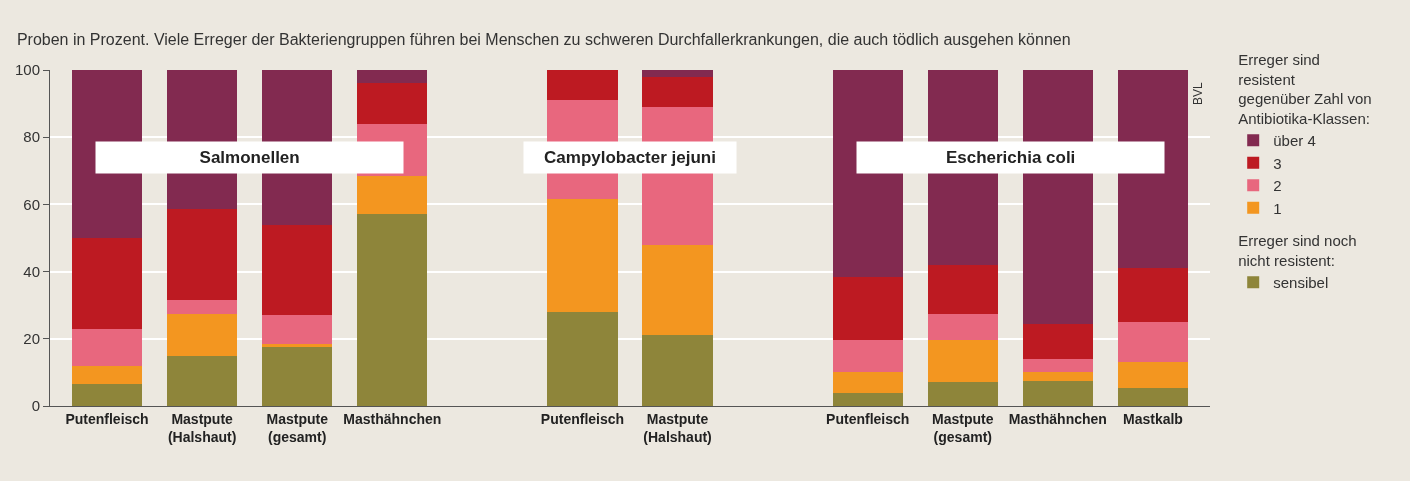  Describe the element at coordinates (31, 204) in the screenshot. I see `y-tick-label: 60` at that location.